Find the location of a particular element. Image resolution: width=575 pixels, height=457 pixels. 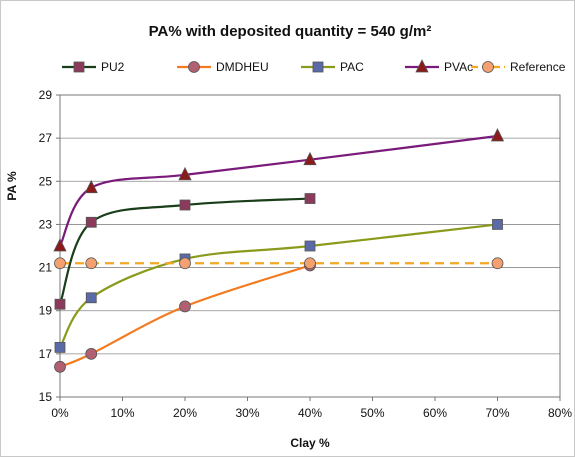

x-tick-label: 80% is located at coordinates (560, 413).